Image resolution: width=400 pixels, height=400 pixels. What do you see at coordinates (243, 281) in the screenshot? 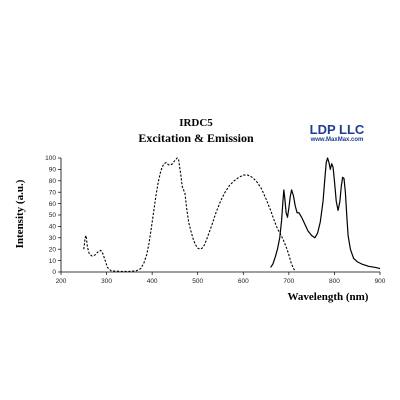
I see `x-tick-label: 600` at bounding box center [243, 281].